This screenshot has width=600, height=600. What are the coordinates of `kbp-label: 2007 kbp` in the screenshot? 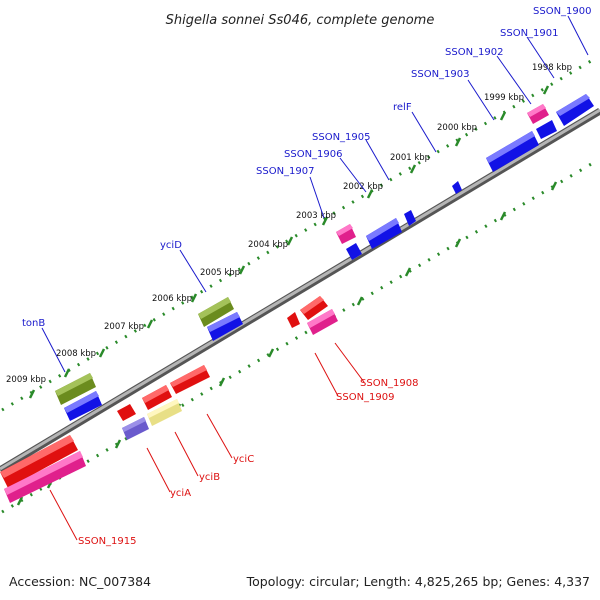 It's located at (124, 327).